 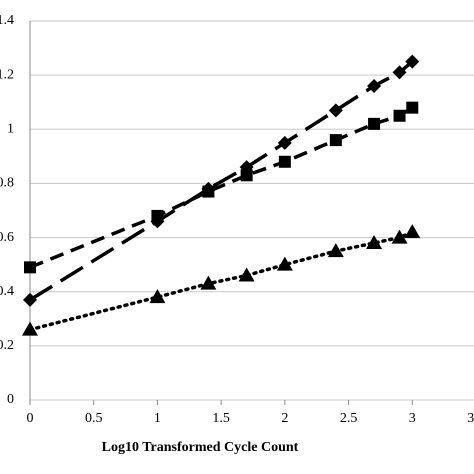 I want to click on y-tick-label: 1, so click(x=10, y=129).